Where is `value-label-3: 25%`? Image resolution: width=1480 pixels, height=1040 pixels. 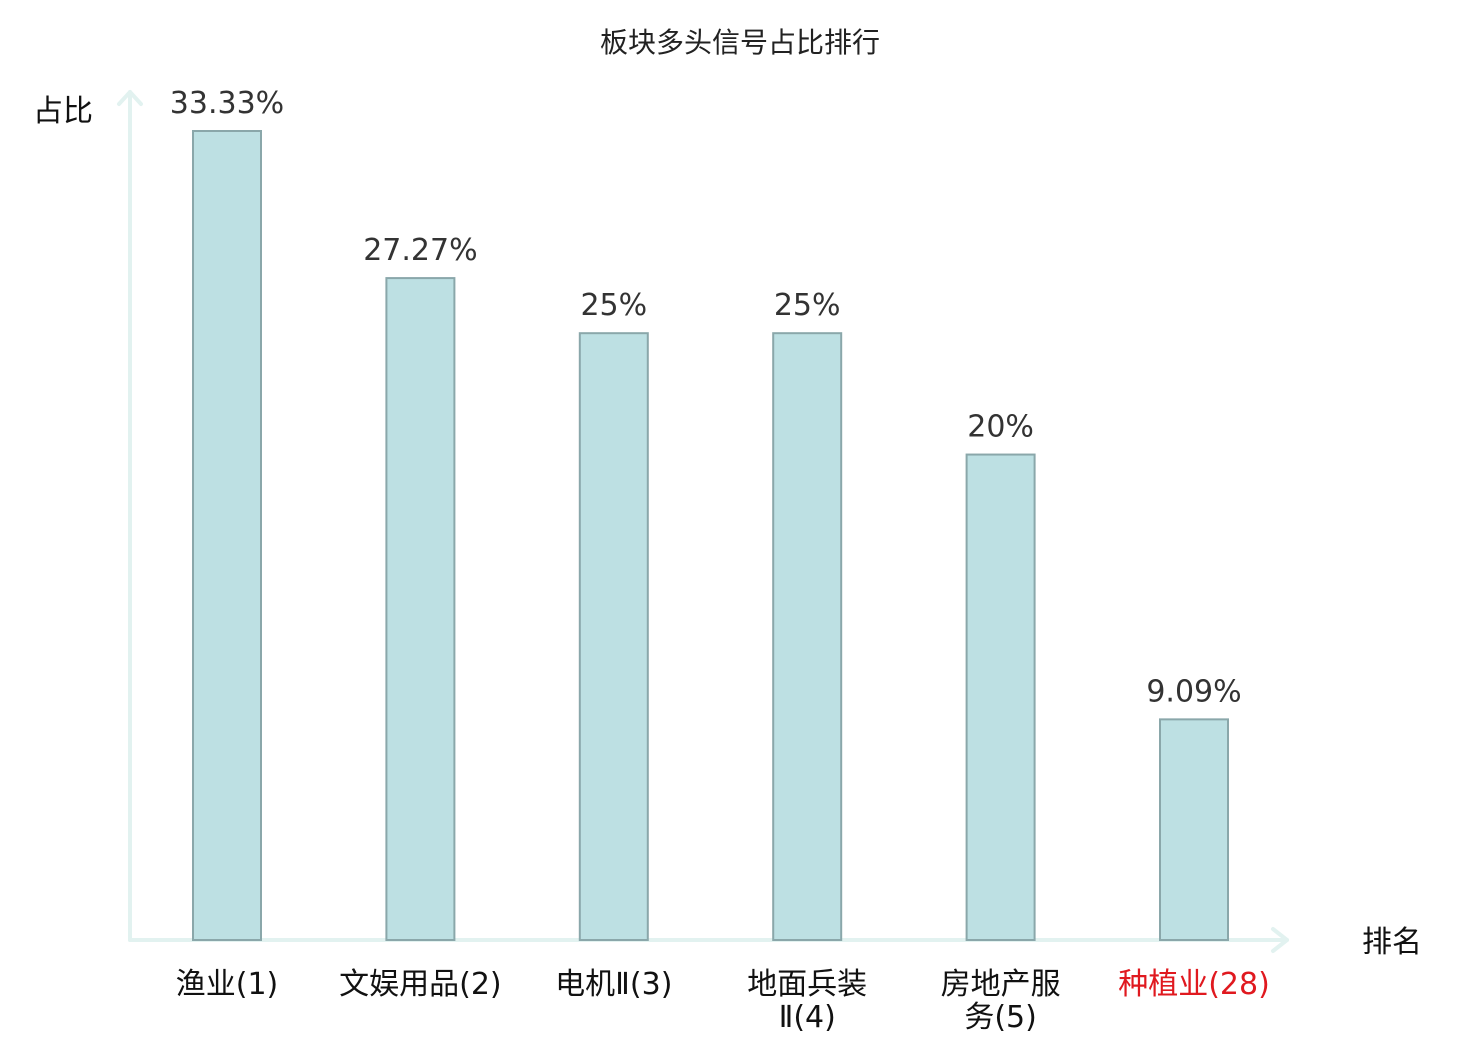
value-label-3: 25% is located at coordinates (613, 305).